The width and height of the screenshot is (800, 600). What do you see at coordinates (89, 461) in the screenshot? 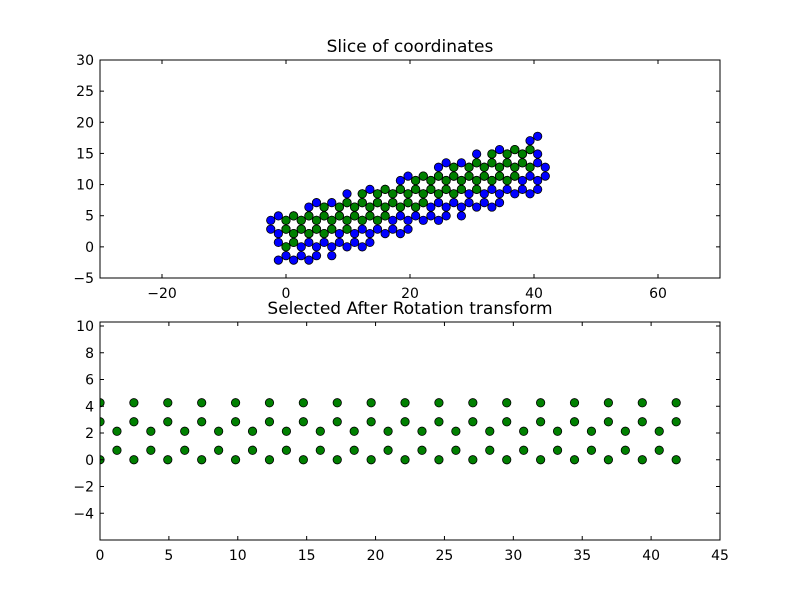
I see `bottom-y-tick-label: 0` at bounding box center [89, 461].